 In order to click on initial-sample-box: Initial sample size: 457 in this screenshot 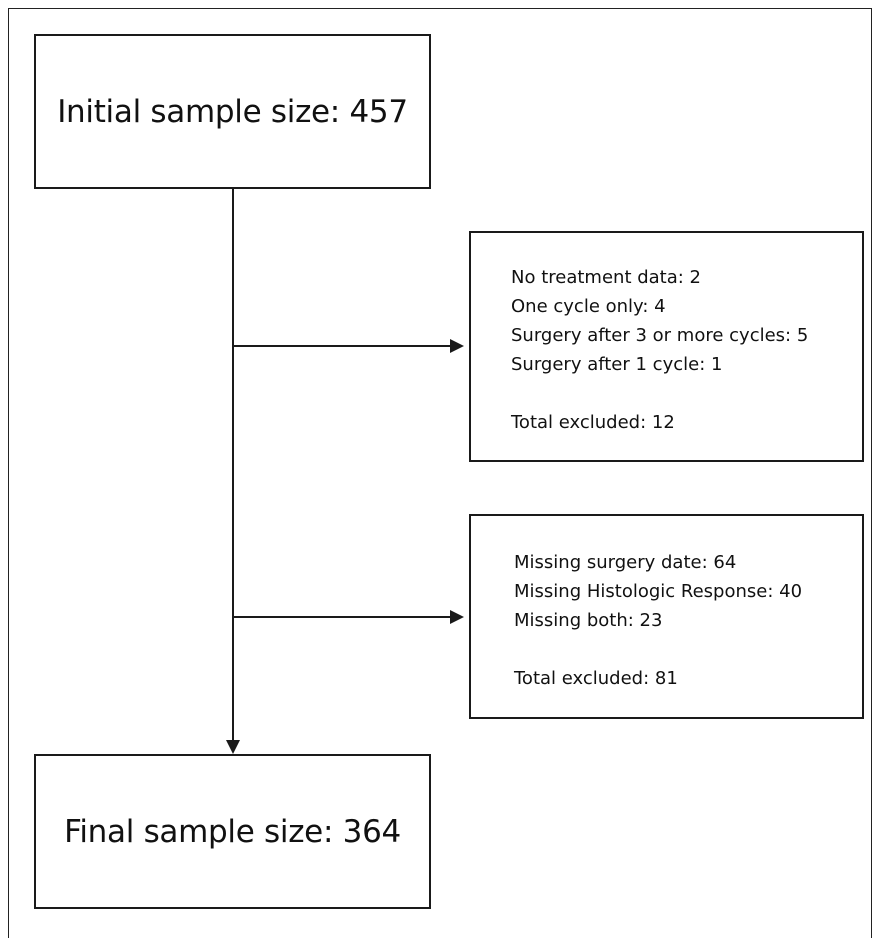, I will do `click(232, 111)`.